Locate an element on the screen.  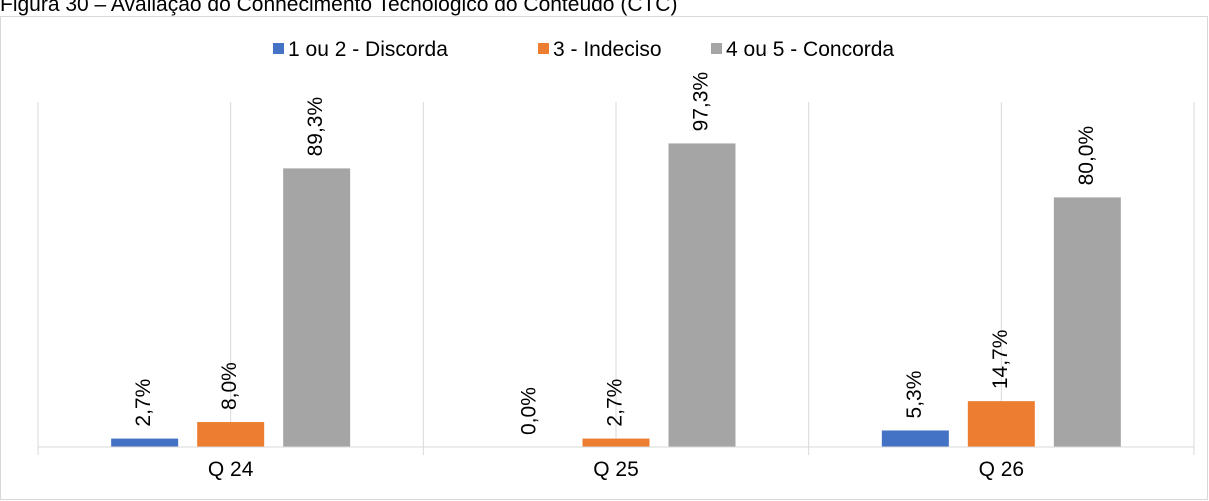
x-axis: Q 24 Q 25 Q 26 is located at coordinates (616, 463).